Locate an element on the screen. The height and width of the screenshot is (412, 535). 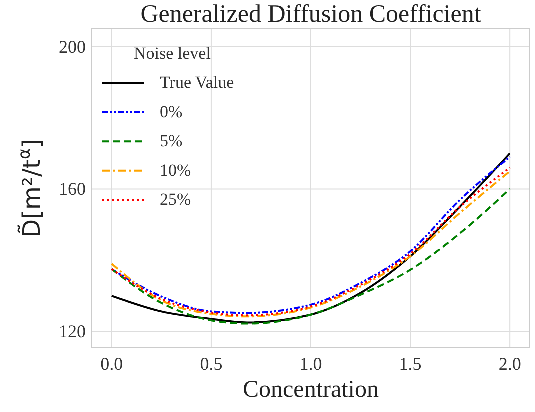
x-tick-label: 2.0 is located at coordinates (510, 364).